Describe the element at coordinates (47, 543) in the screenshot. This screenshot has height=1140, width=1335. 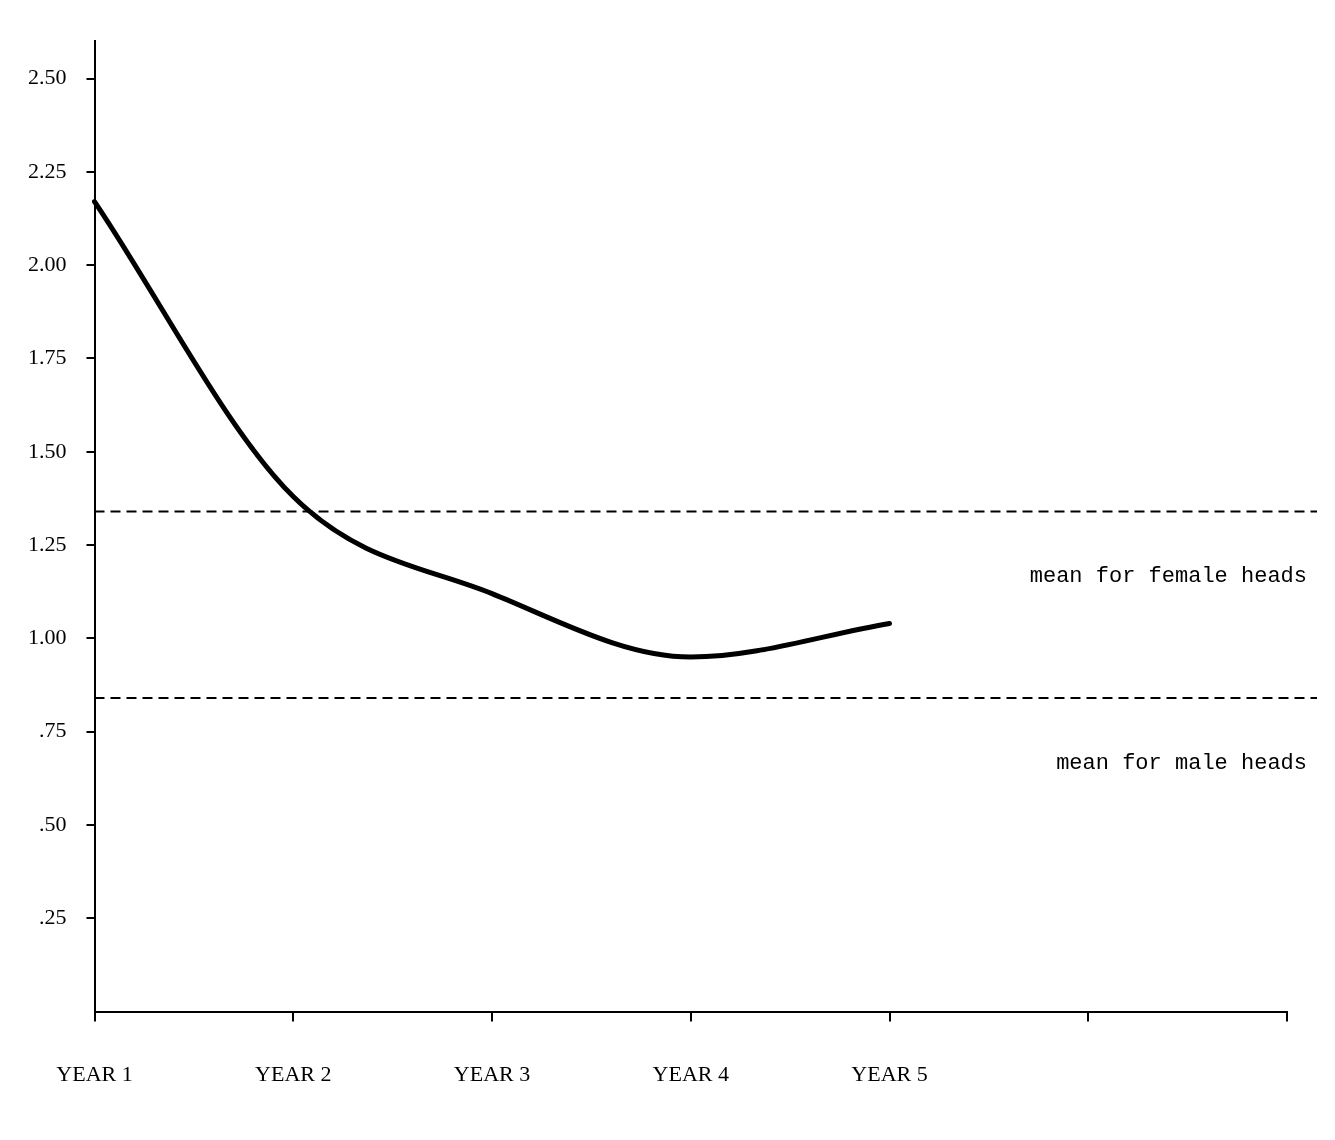
I see `y-tick-label: 1.25` at that location.